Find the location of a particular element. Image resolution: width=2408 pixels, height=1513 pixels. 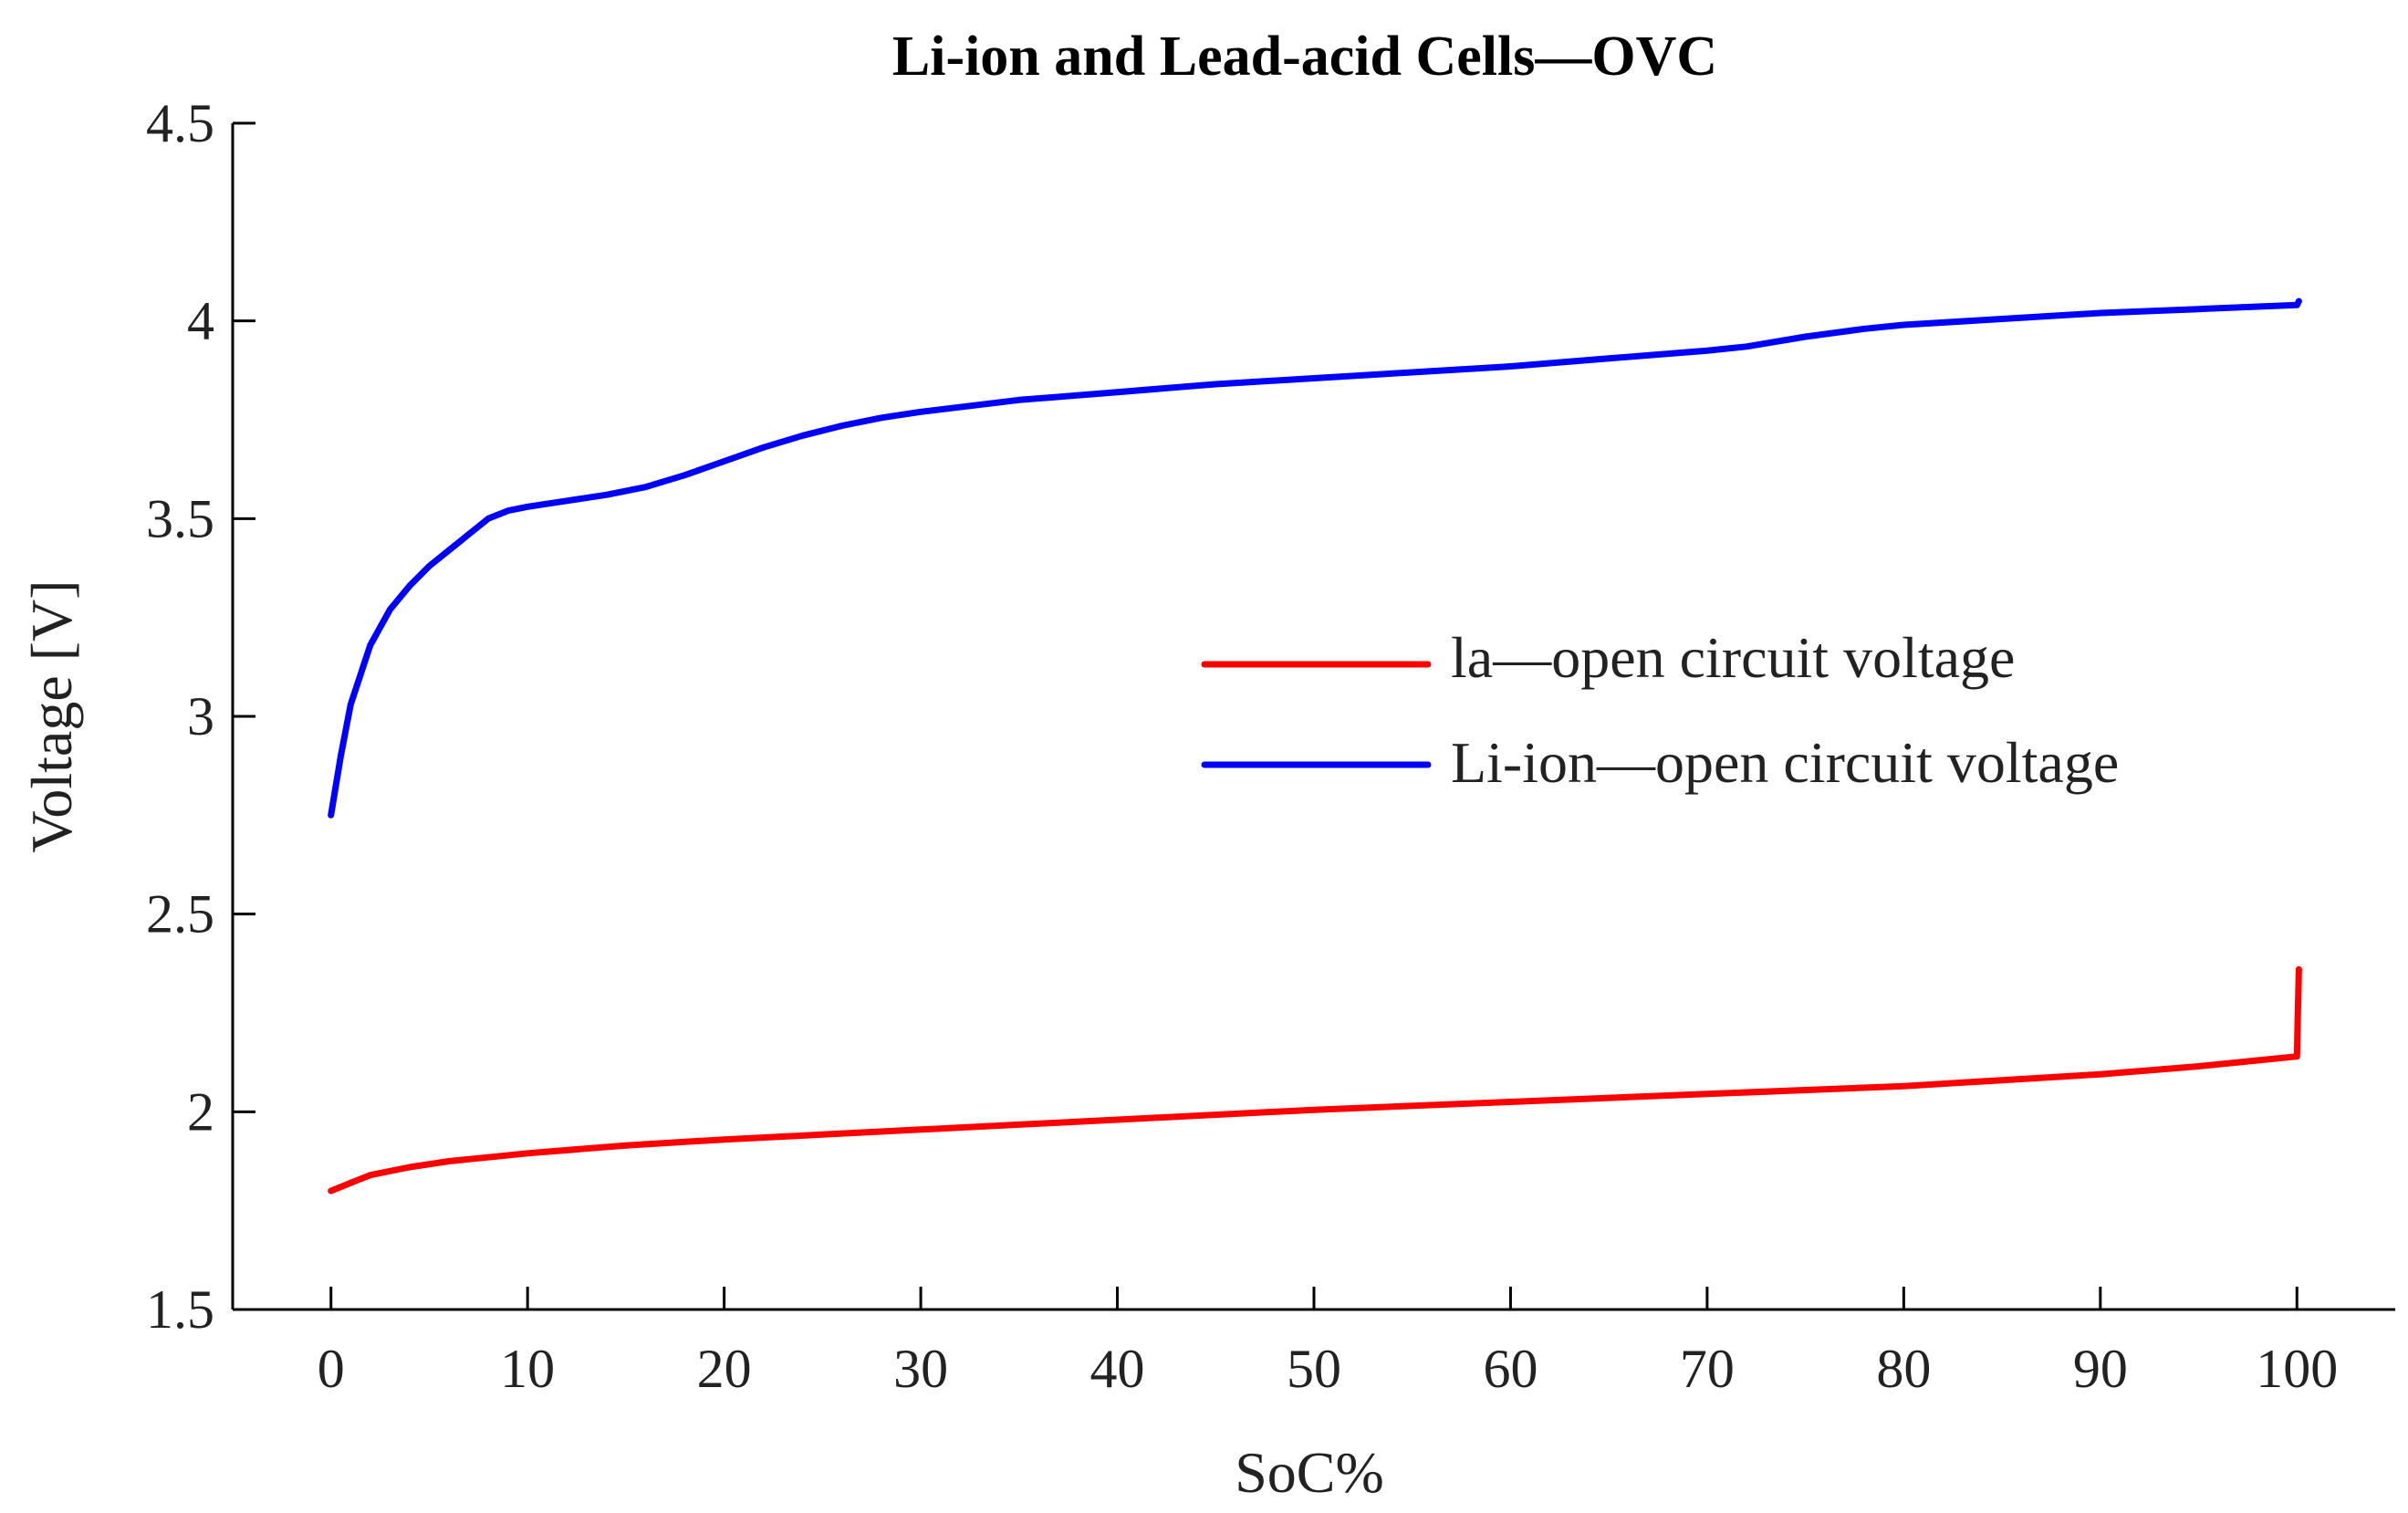

x-tick-label: 80 is located at coordinates (1903, 1369).